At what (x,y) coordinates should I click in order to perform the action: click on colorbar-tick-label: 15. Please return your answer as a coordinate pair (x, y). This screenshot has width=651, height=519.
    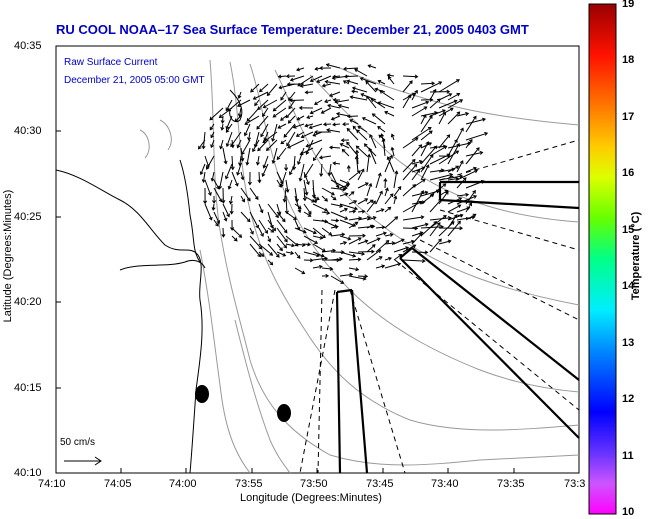
    Looking at the image, I should click on (628, 230).